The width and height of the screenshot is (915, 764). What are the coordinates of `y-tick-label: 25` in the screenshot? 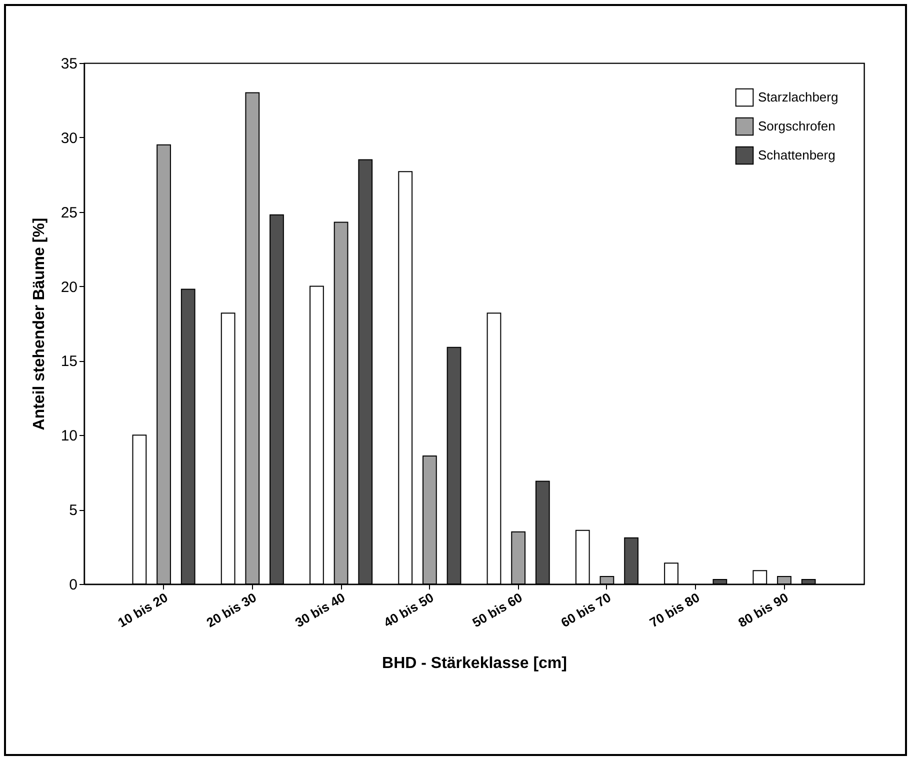 It's located at (69, 213).